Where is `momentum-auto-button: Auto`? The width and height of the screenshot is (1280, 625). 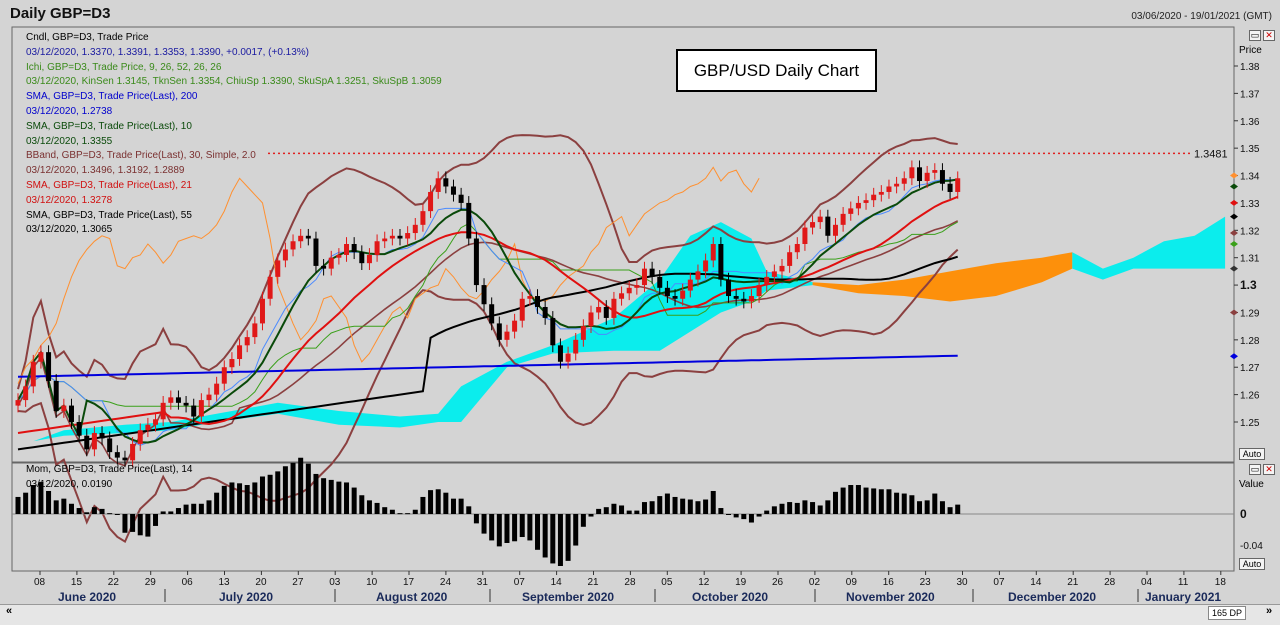 momentum-auto-button: Auto is located at coordinates (1252, 564).